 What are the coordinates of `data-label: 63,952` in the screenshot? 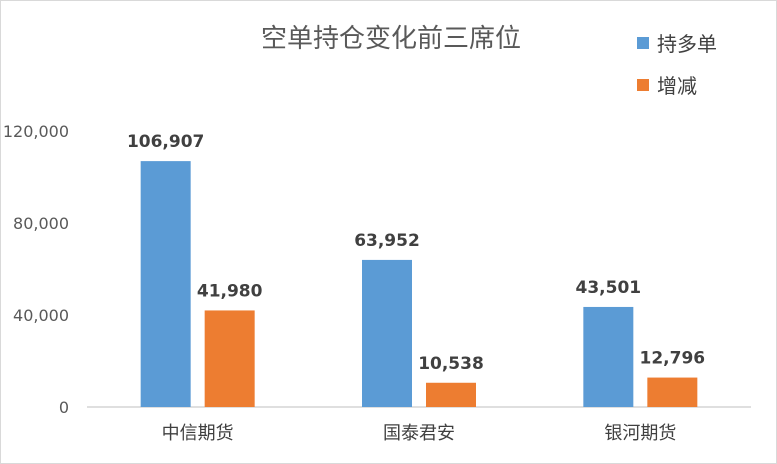 It's located at (387, 241).